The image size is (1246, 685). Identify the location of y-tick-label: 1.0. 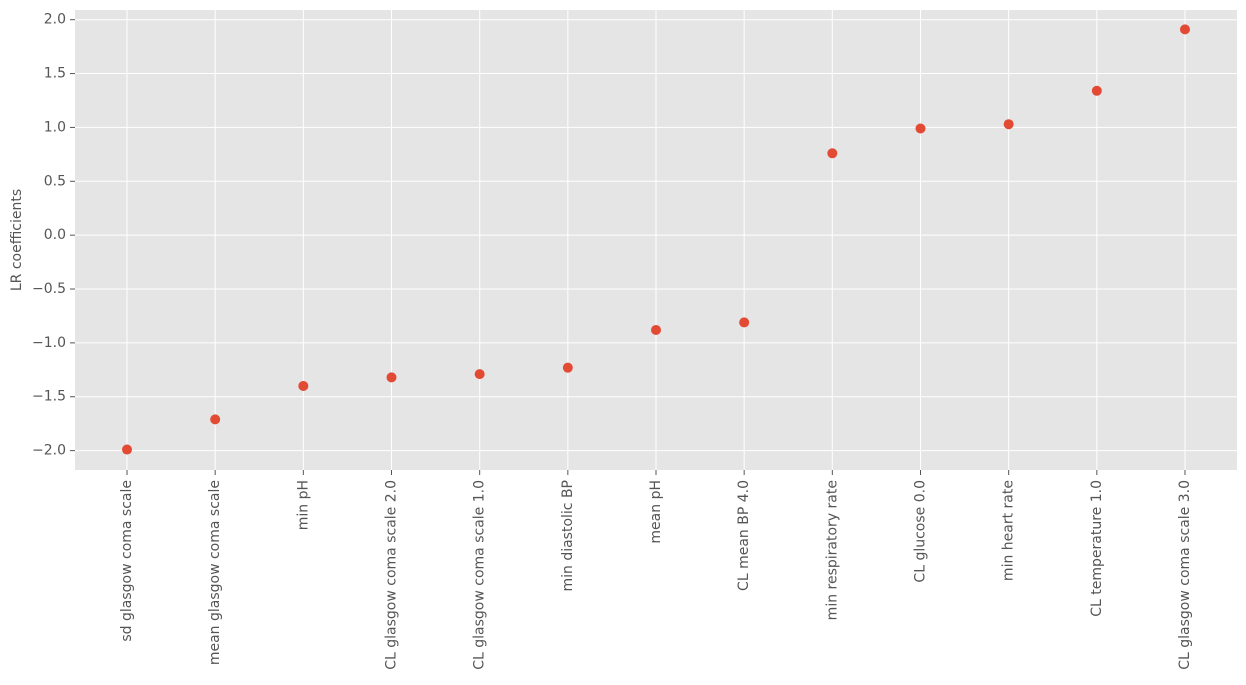
(55, 127).